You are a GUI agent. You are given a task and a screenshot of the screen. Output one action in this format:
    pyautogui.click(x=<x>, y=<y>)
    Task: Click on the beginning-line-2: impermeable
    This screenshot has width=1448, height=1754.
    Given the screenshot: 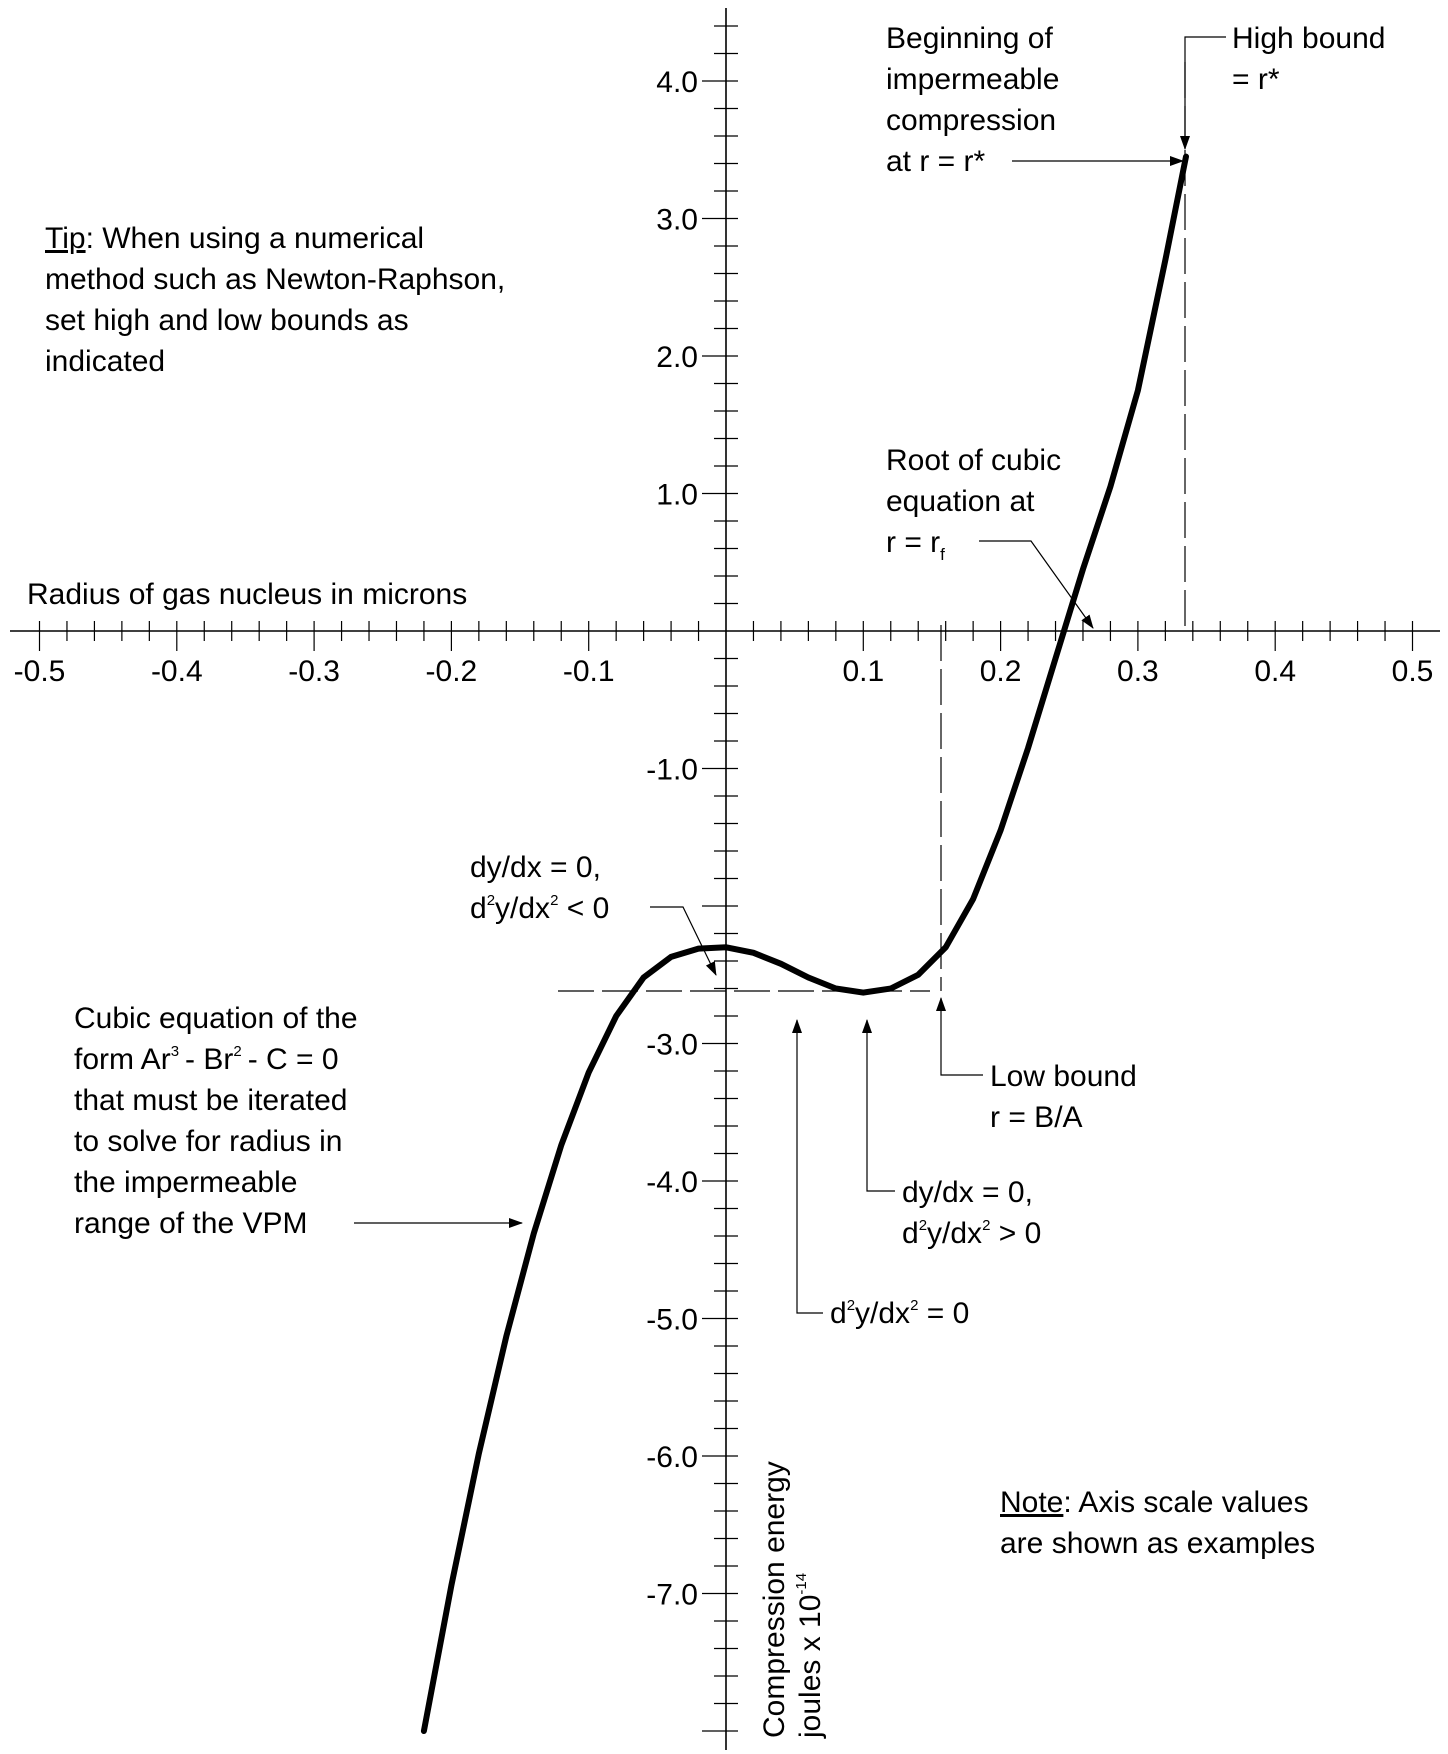 What is the action you would take?
    pyautogui.click(x=972, y=79)
    